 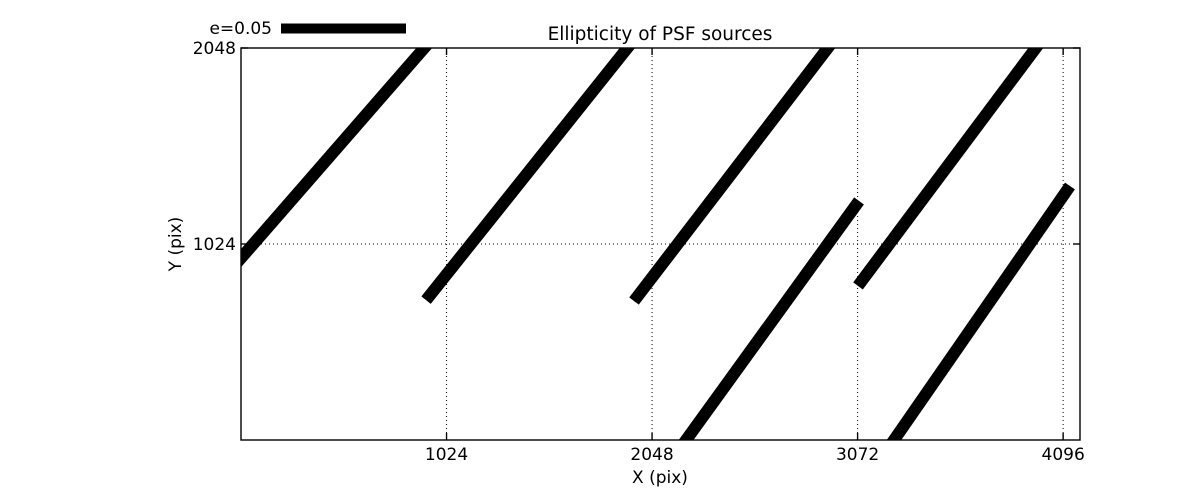 I want to click on legend-scale-bar, so click(x=343, y=28).